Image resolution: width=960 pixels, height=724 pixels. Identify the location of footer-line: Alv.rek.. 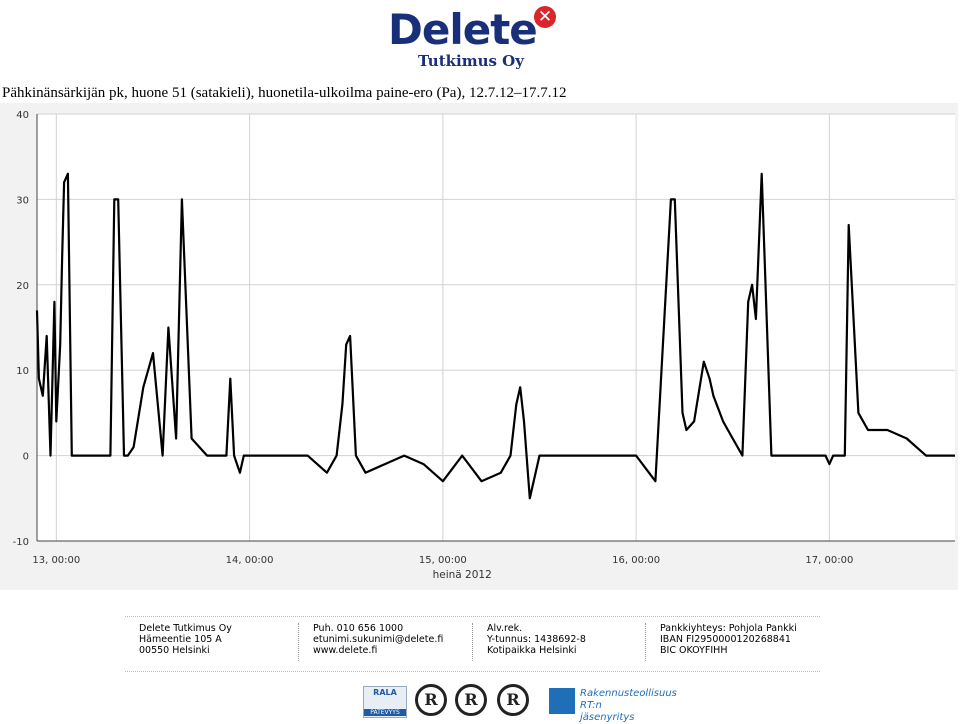
(505, 628).